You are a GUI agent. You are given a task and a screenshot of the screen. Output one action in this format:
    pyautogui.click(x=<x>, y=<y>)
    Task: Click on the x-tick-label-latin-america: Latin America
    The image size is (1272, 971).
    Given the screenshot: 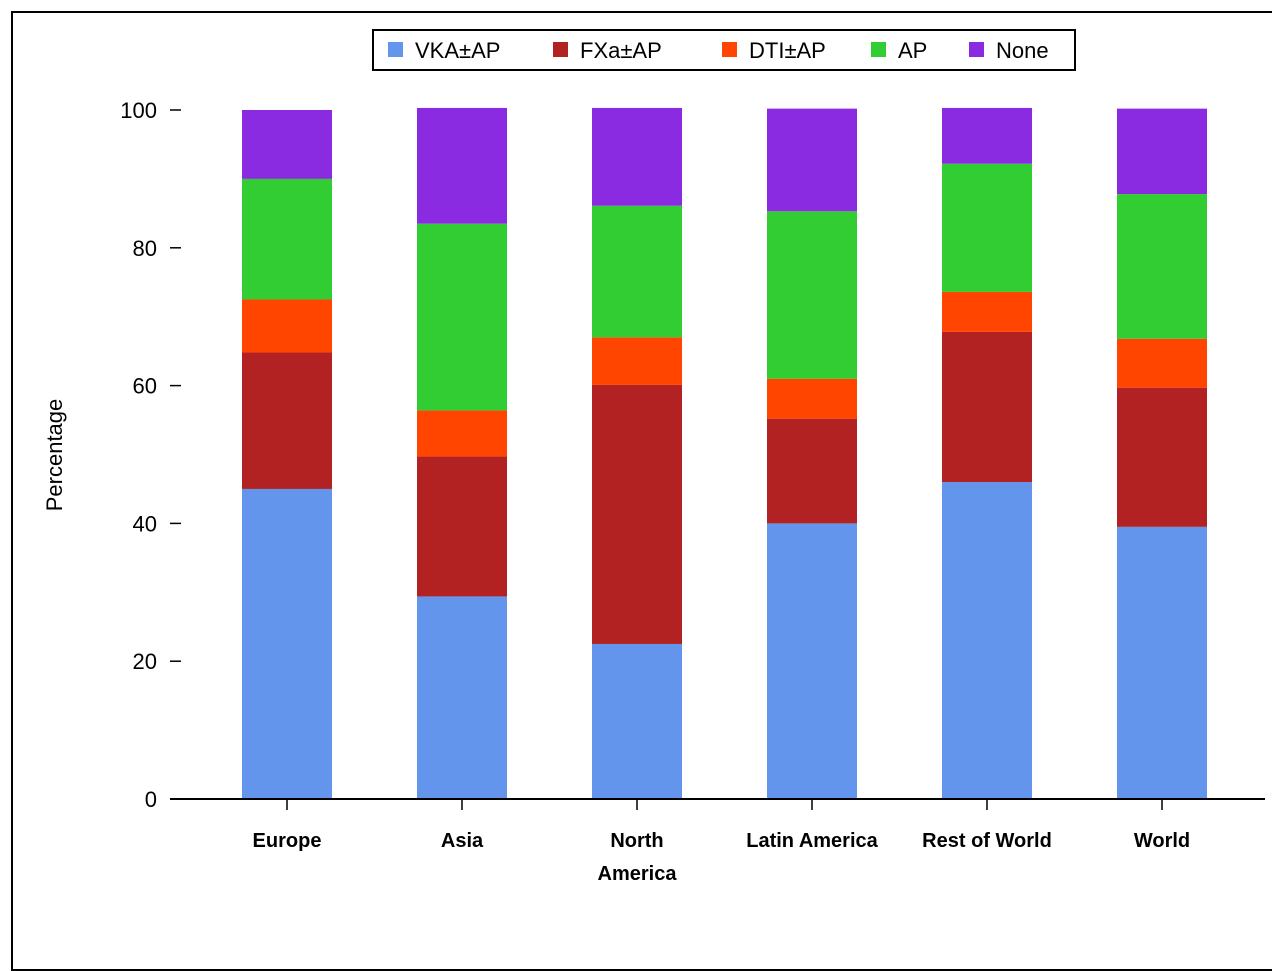 What is the action you would take?
    pyautogui.click(x=812, y=841)
    